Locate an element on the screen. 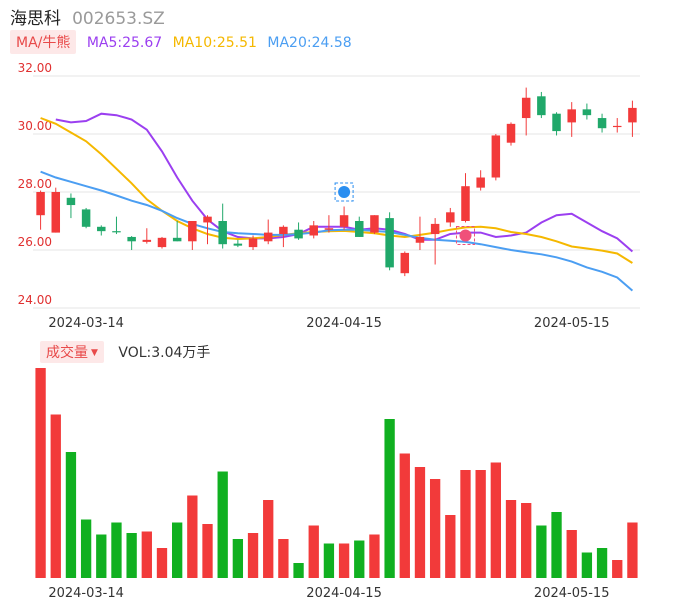 This screenshot has width=686, height=606. ma-legend: MA/牛熊 MA5:25.67 MA10:25.51 MA20:24.58 is located at coordinates (181, 42).